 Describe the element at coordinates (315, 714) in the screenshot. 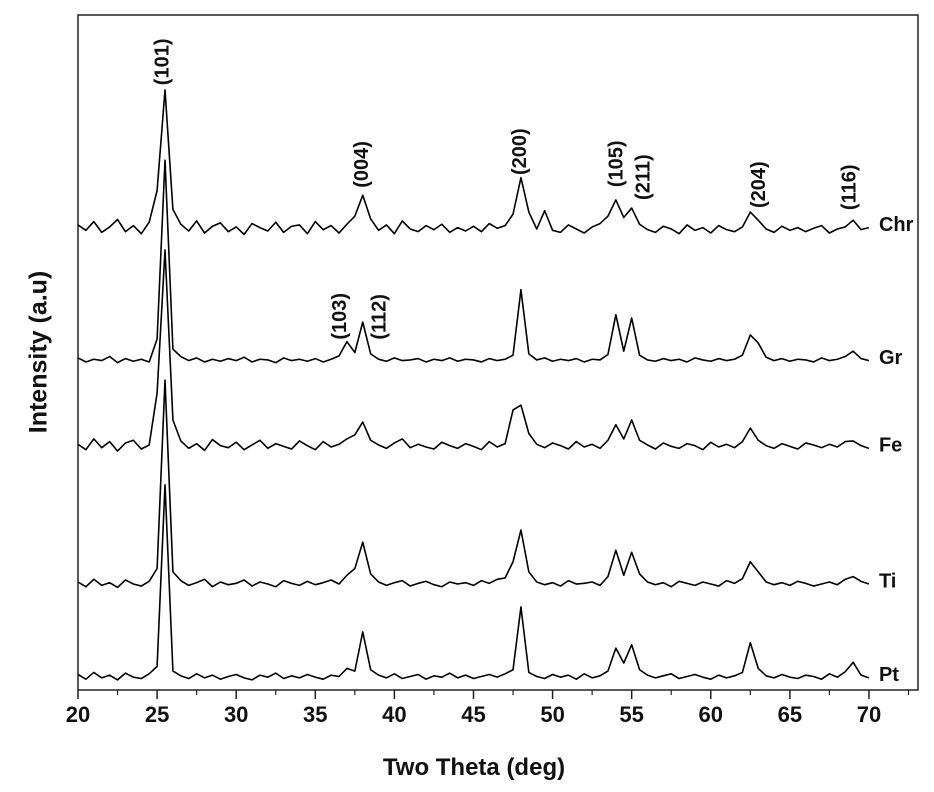

I see `x-tick-label: 35` at that location.